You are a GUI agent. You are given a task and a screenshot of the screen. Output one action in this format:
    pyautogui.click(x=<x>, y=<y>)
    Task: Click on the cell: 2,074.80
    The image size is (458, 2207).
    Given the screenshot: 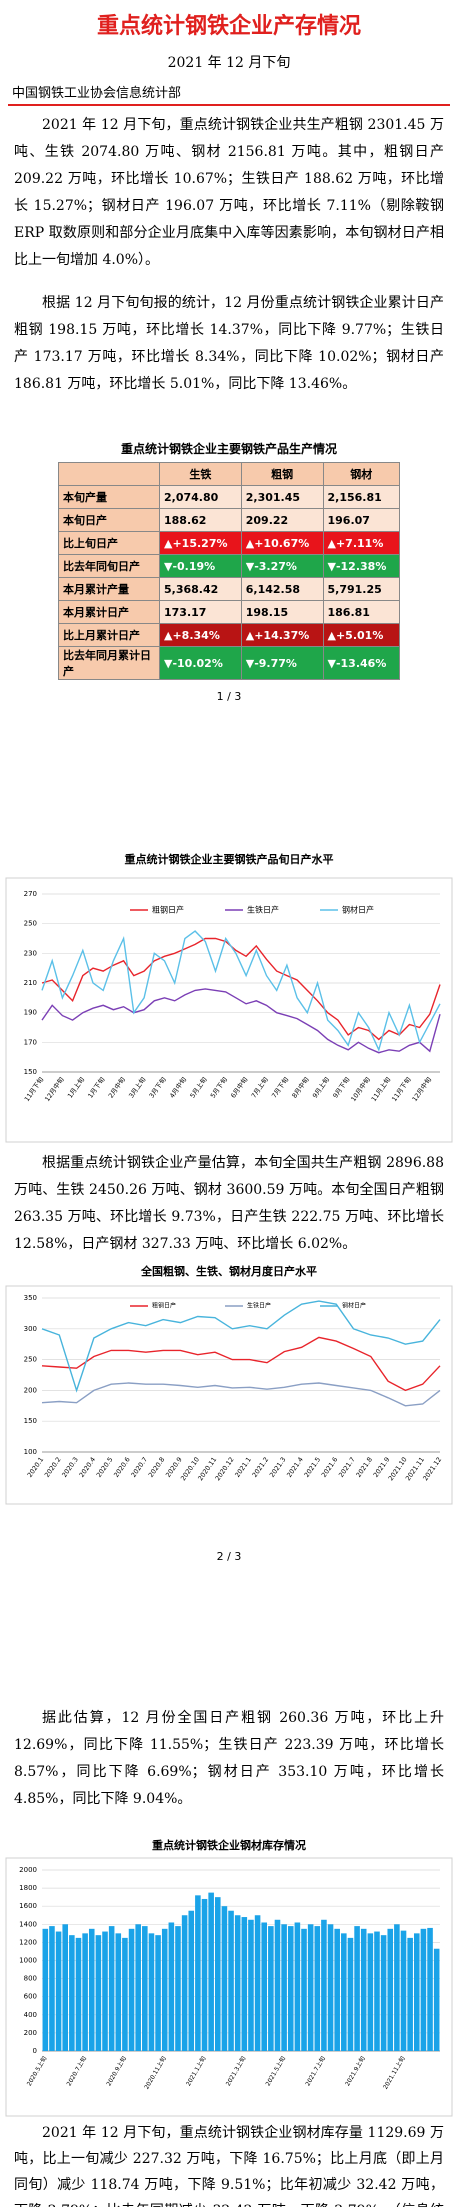 What is the action you would take?
    pyautogui.click(x=200, y=497)
    